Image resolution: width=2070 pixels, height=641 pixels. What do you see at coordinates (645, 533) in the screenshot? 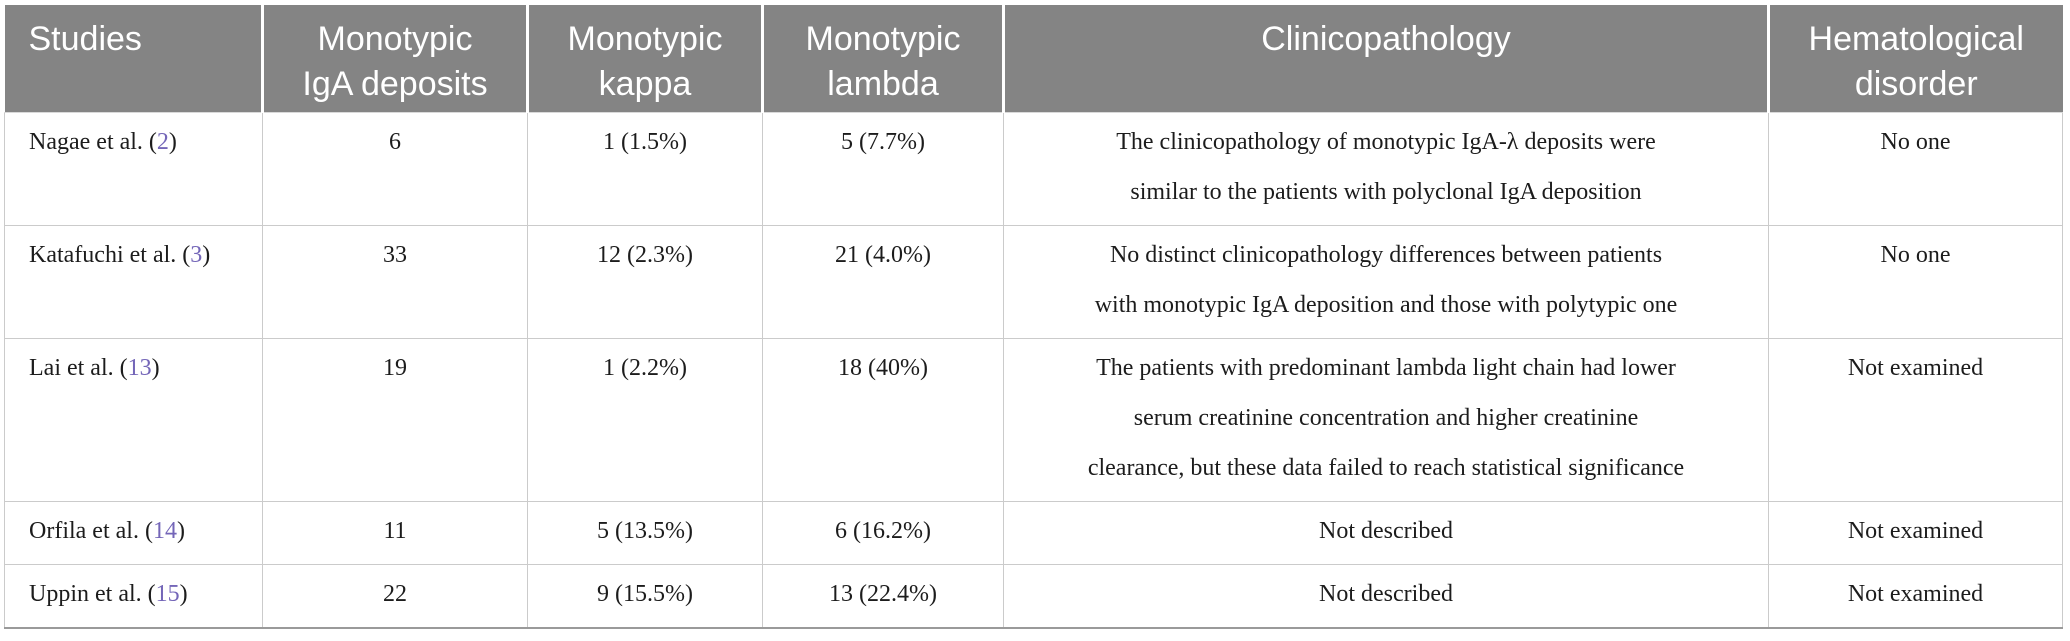
I see `kappa-cell: 5 (13.5%)` at bounding box center [645, 533].